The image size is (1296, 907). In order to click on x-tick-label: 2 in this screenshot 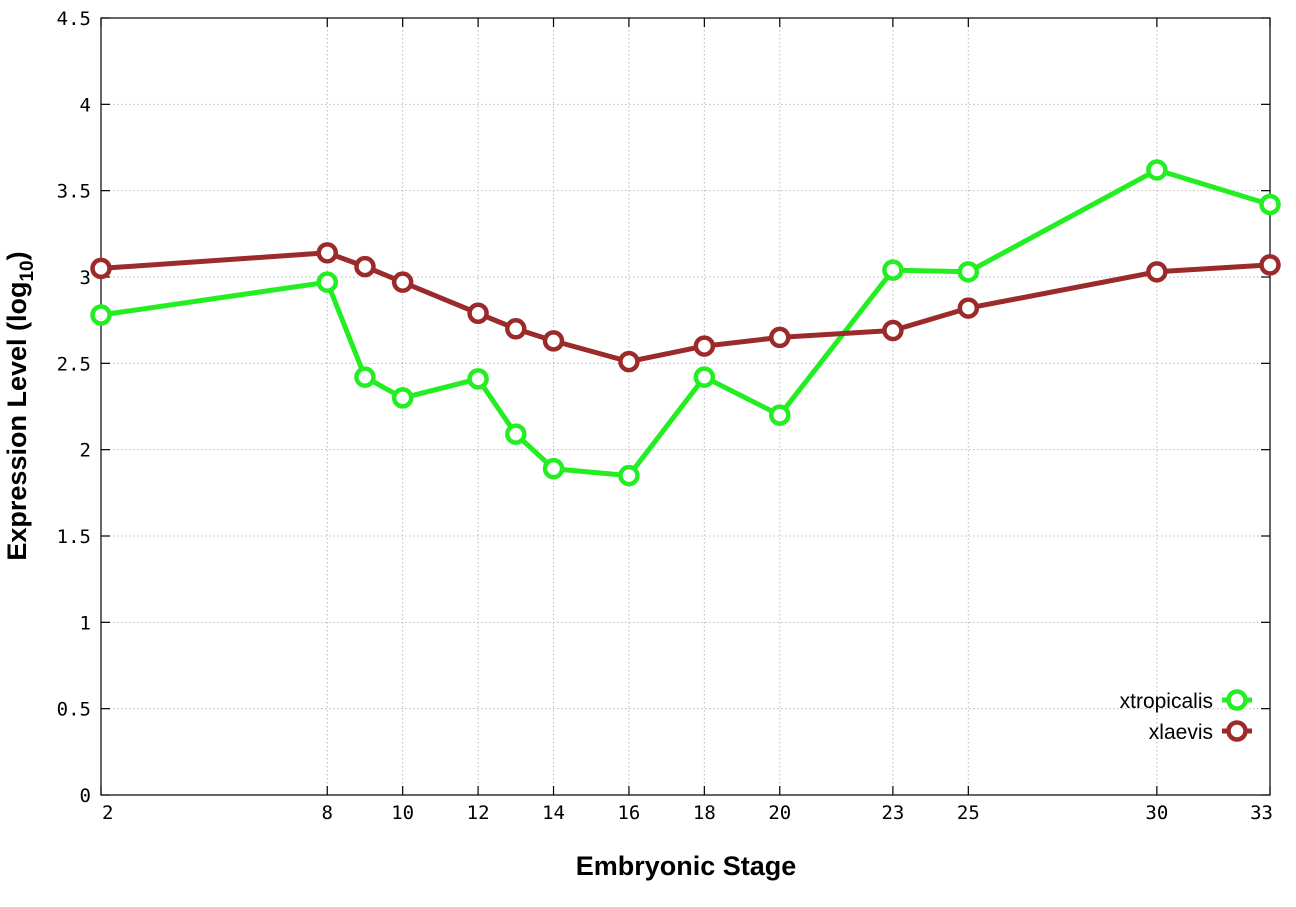, I will do `click(107, 813)`.